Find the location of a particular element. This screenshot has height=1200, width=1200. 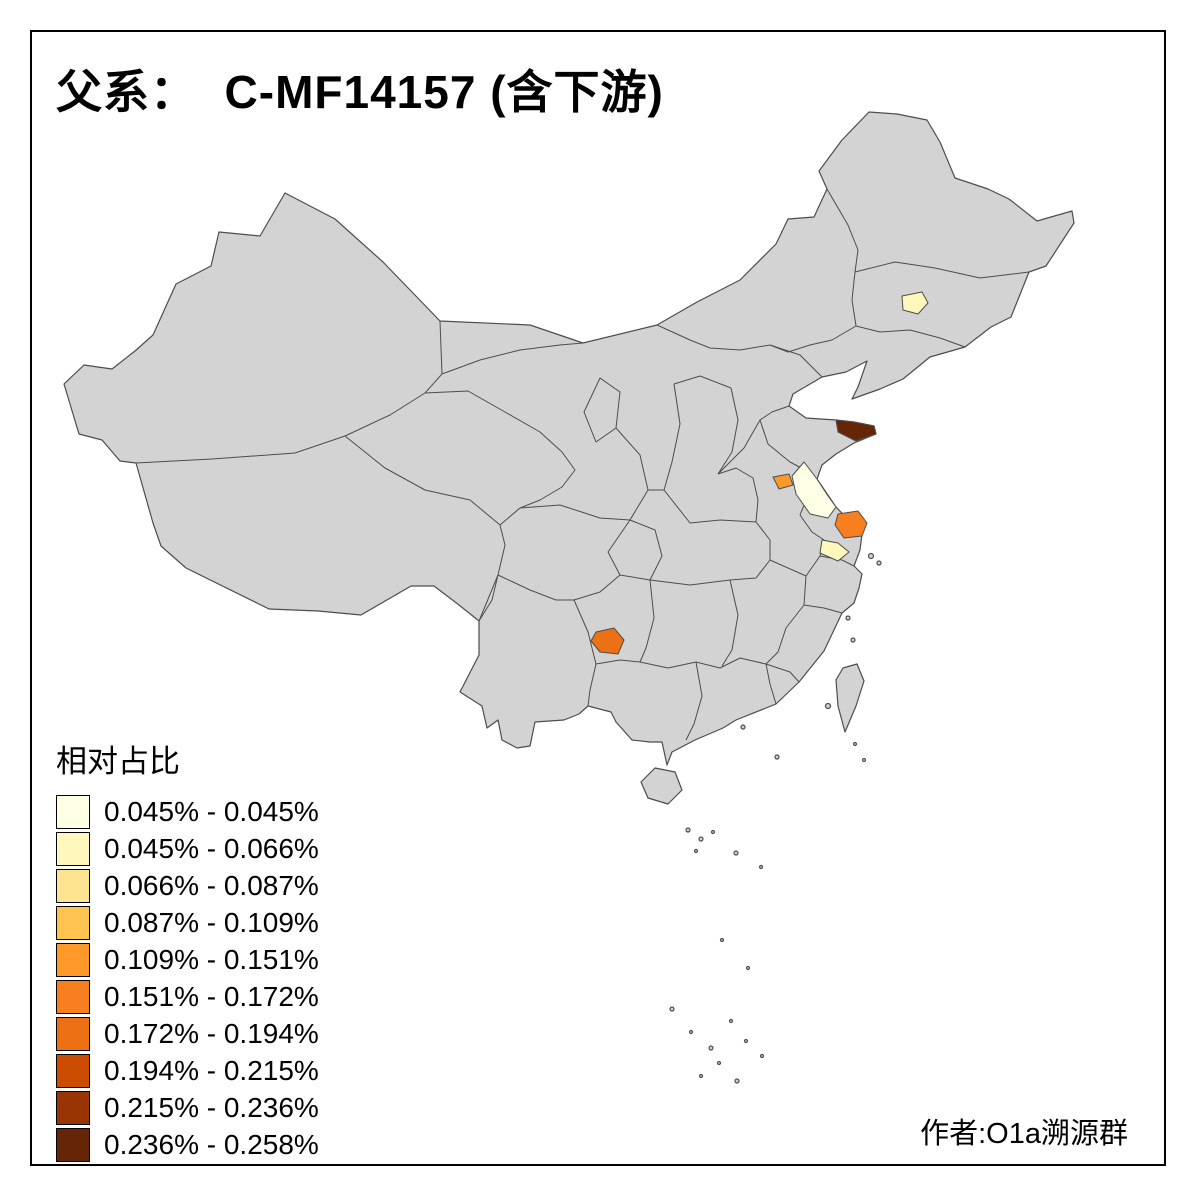

legend-item: 0.194% - 0.215% is located at coordinates (187, 1070).